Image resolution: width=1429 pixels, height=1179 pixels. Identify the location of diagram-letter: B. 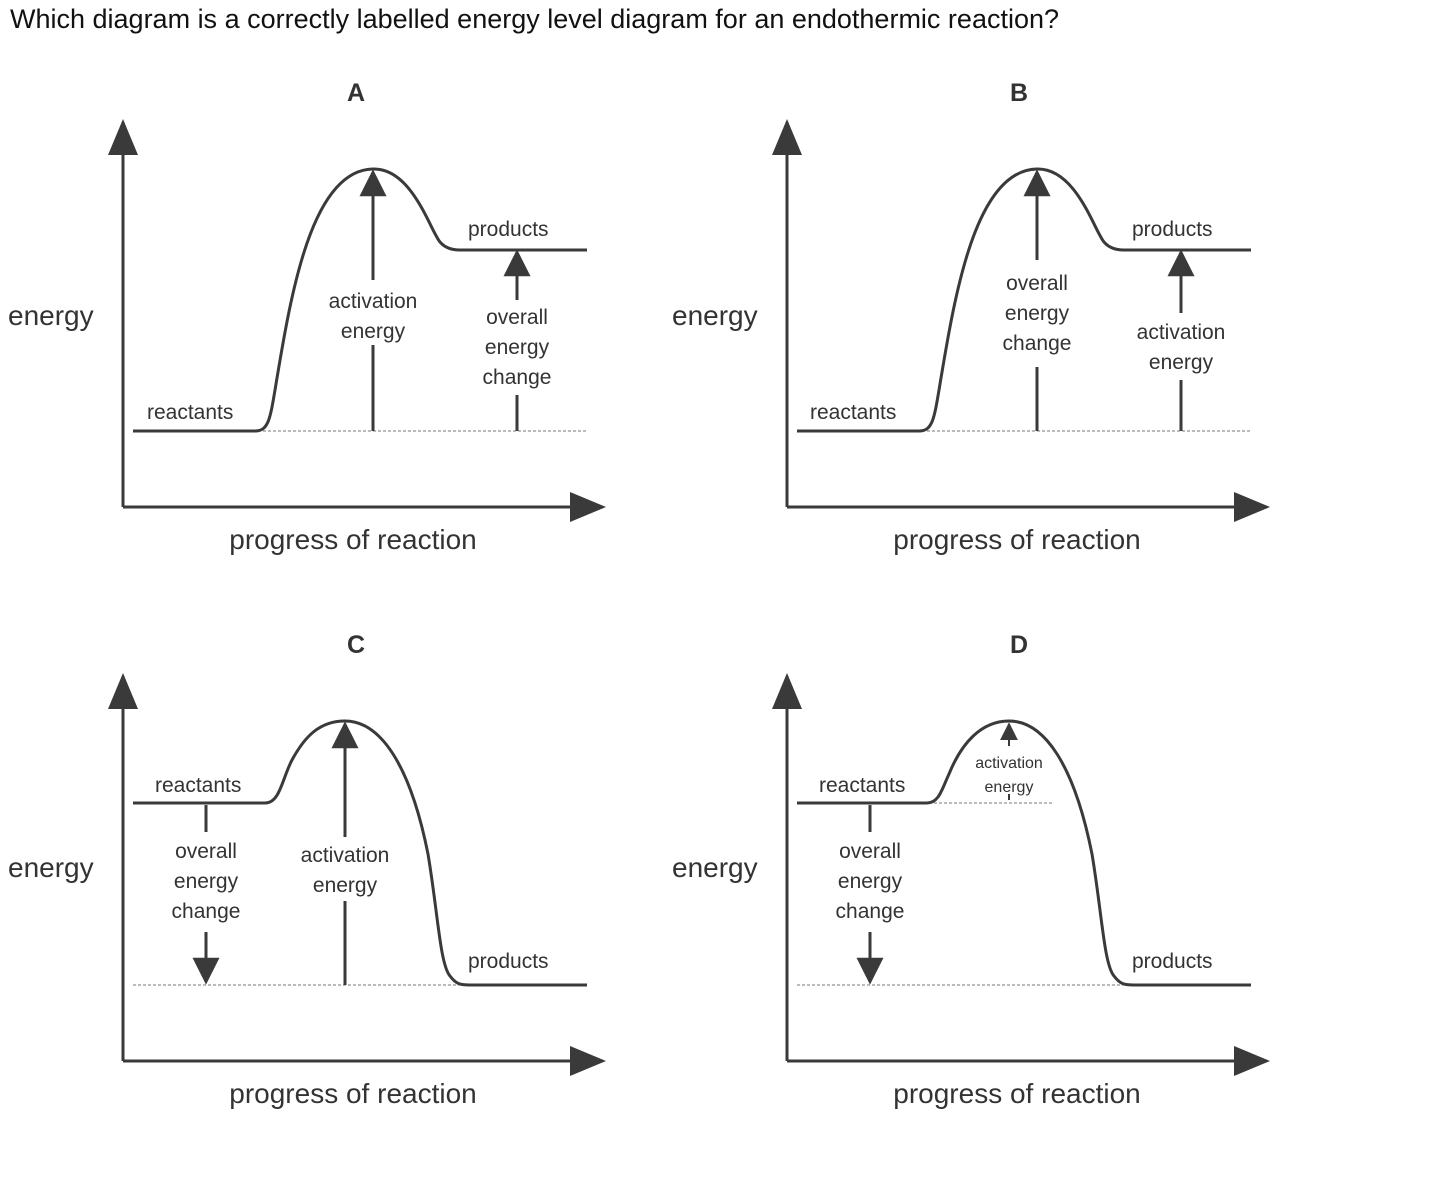
(1019, 93).